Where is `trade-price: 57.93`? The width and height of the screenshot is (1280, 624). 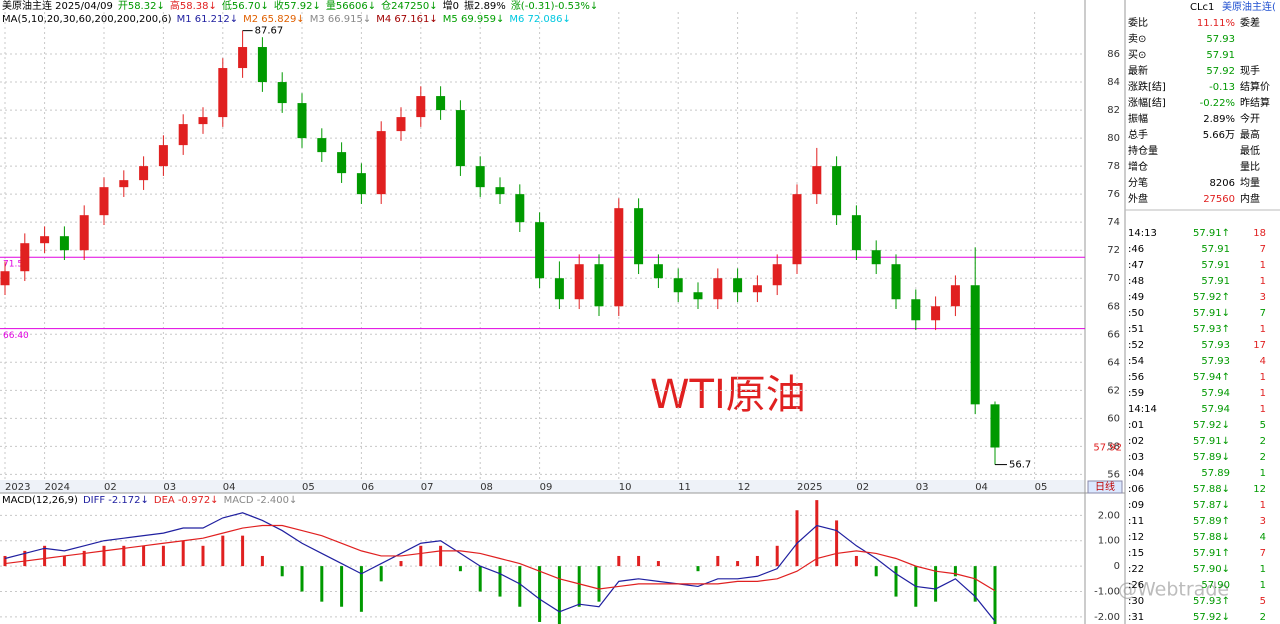
trade-price: 57.93 is located at coordinates (1215, 361).